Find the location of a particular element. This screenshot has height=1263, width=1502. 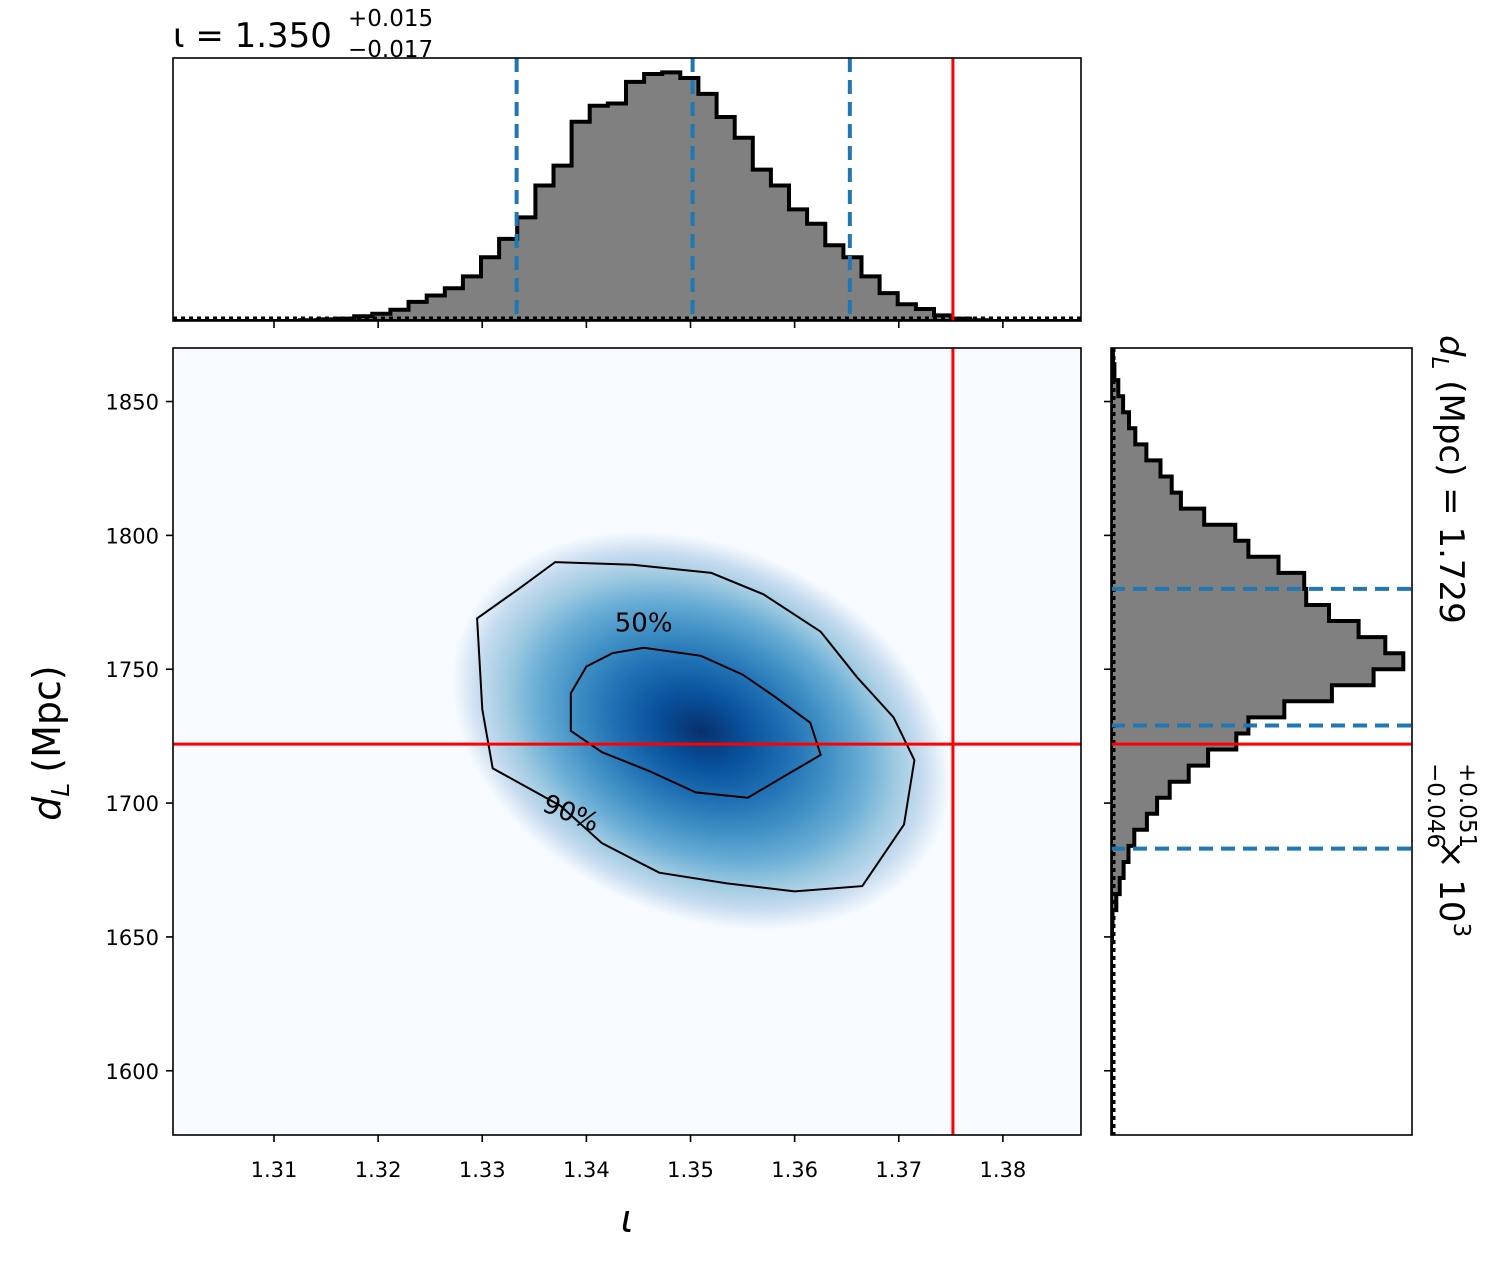

x-tick-label: 1.35 is located at coordinates (690, 1170).